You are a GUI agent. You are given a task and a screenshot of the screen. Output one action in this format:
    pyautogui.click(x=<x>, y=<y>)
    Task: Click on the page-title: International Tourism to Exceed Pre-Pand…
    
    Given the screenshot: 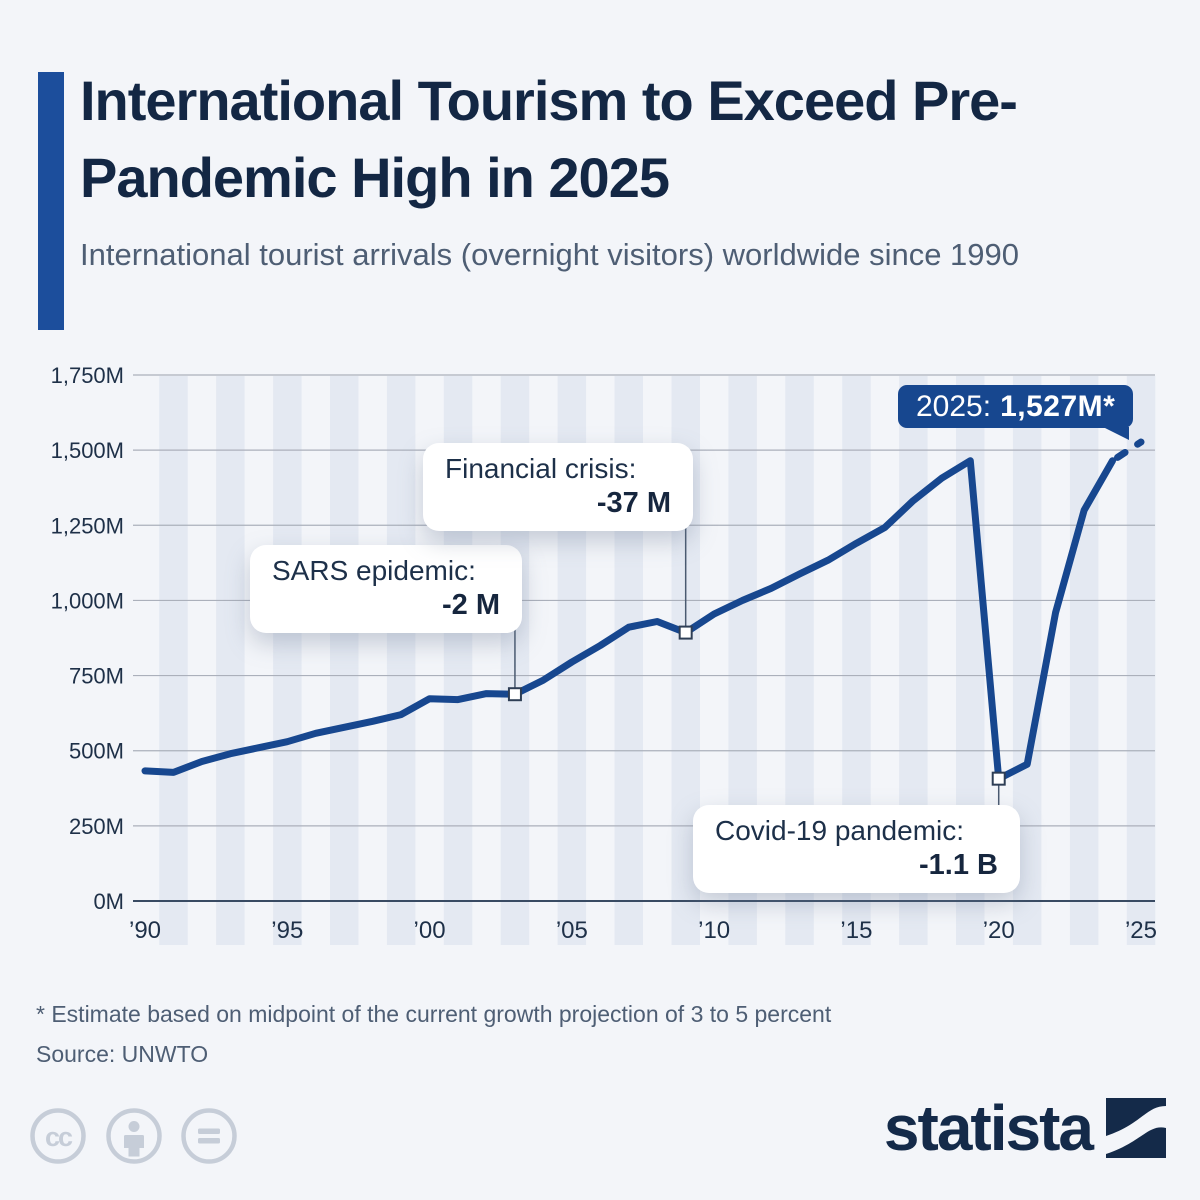 What is the action you would take?
    pyautogui.click(x=549, y=139)
    